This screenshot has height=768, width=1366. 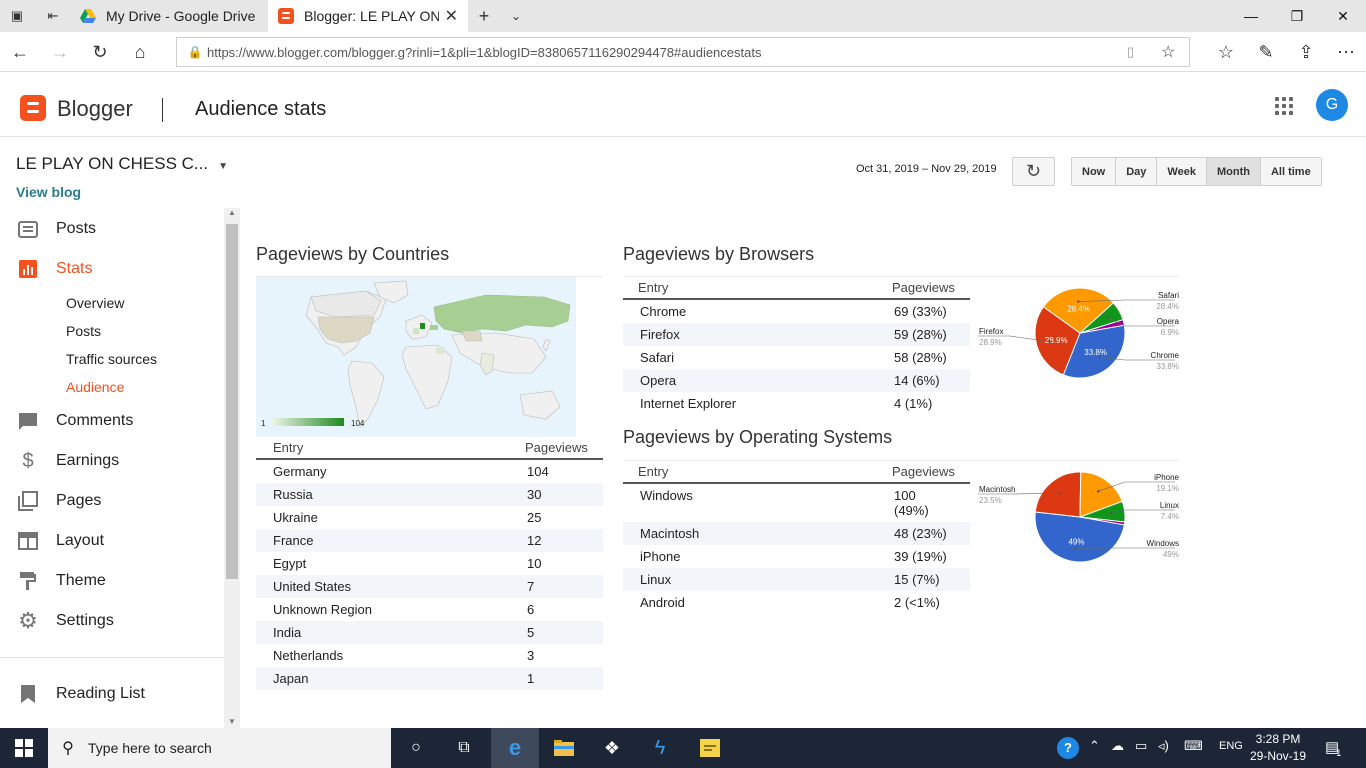 I want to click on battery-icon: ▭, so click(x=1141, y=745).